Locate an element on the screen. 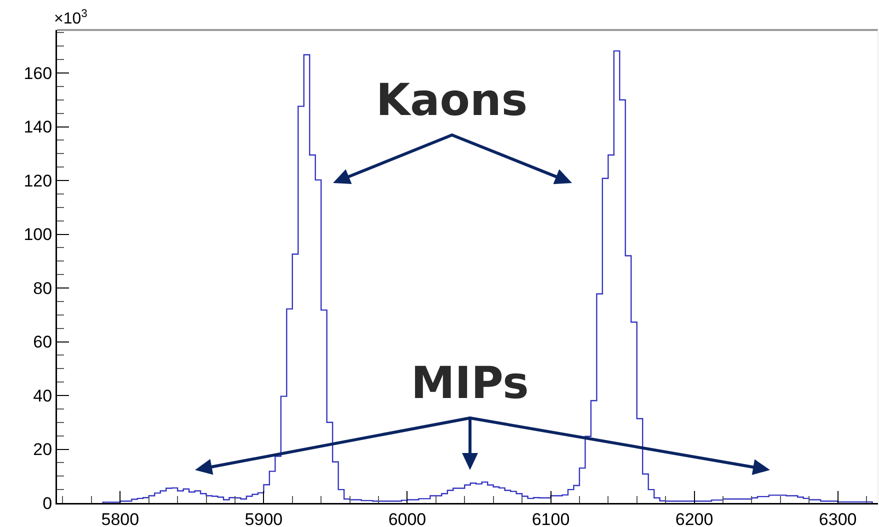 This screenshot has height=527, width=879. x-tick-label: 6000 is located at coordinates (407, 518).